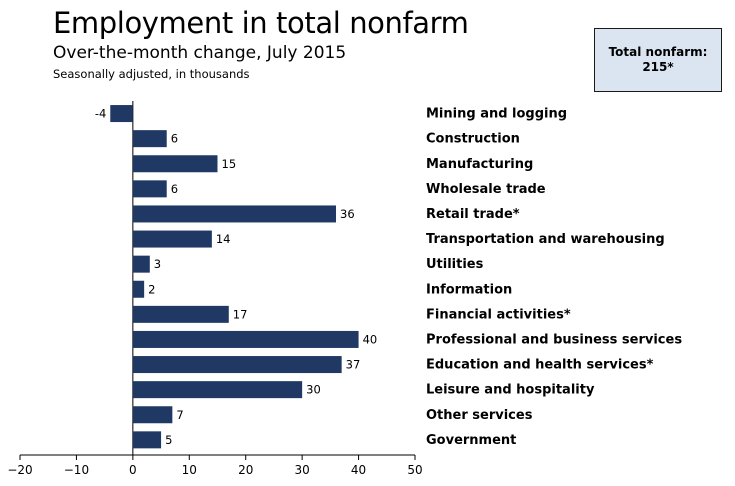 The height and width of the screenshot is (486, 735). I want to click on value-label: 17, so click(240, 314).